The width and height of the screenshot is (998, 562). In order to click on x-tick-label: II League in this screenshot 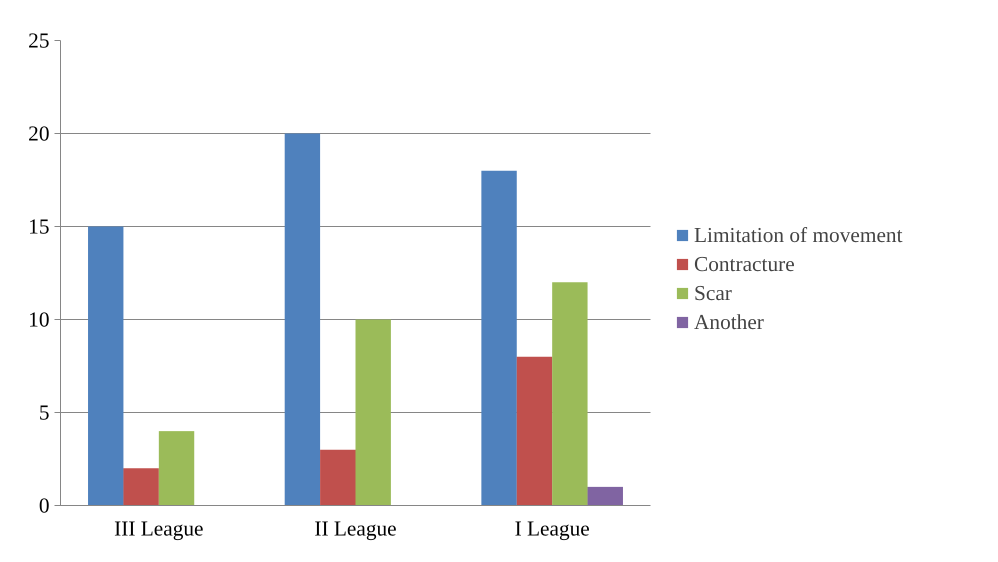, I will do `click(355, 528)`.